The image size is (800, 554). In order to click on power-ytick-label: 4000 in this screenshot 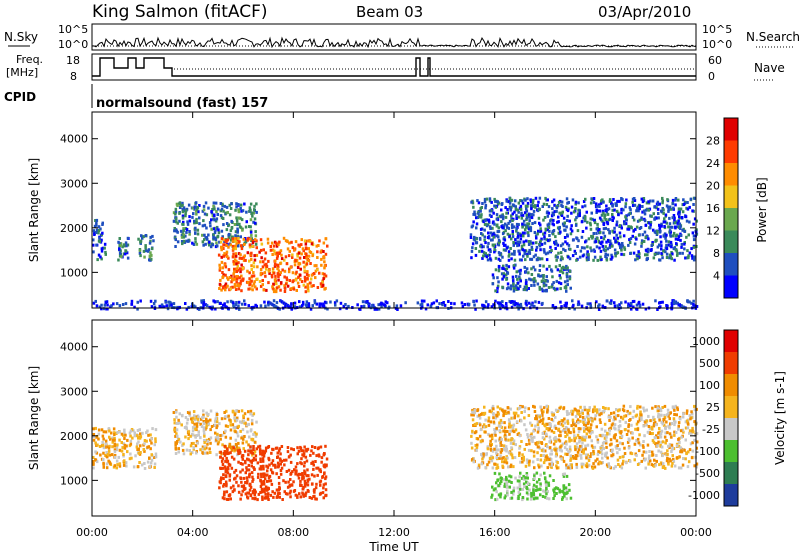, I will do `click(74, 139)`.